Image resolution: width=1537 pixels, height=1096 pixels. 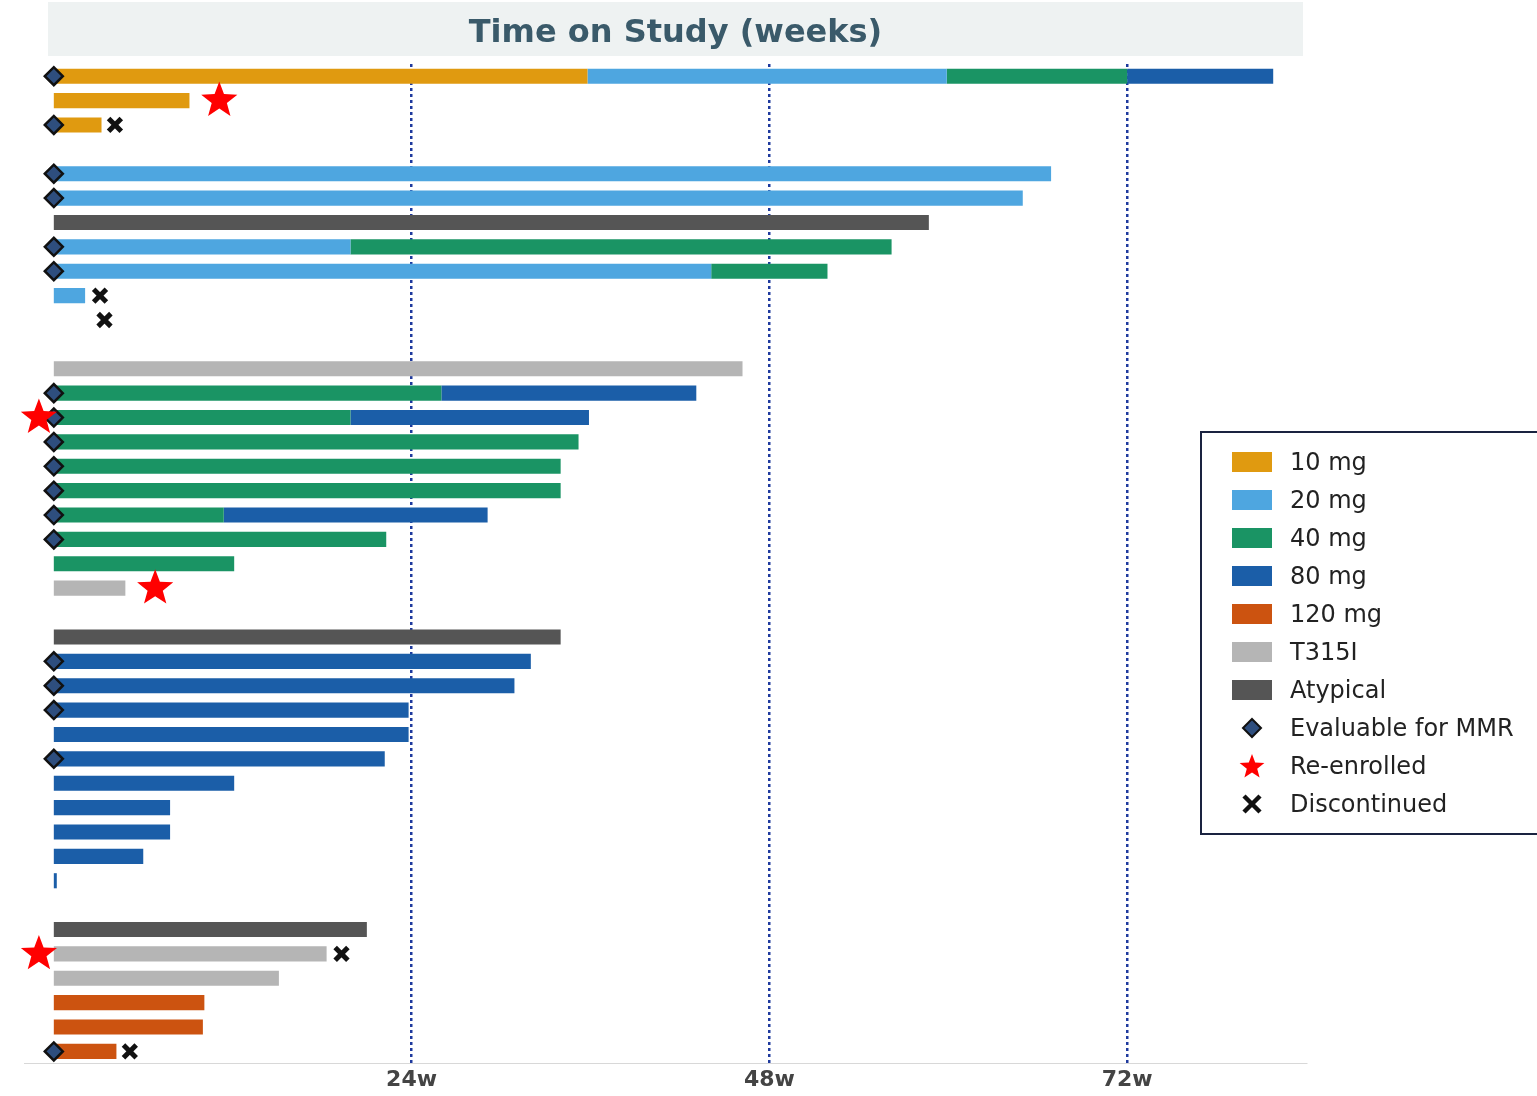 I want to click on x-tick-label: 48w, so click(x=769, y=1078).